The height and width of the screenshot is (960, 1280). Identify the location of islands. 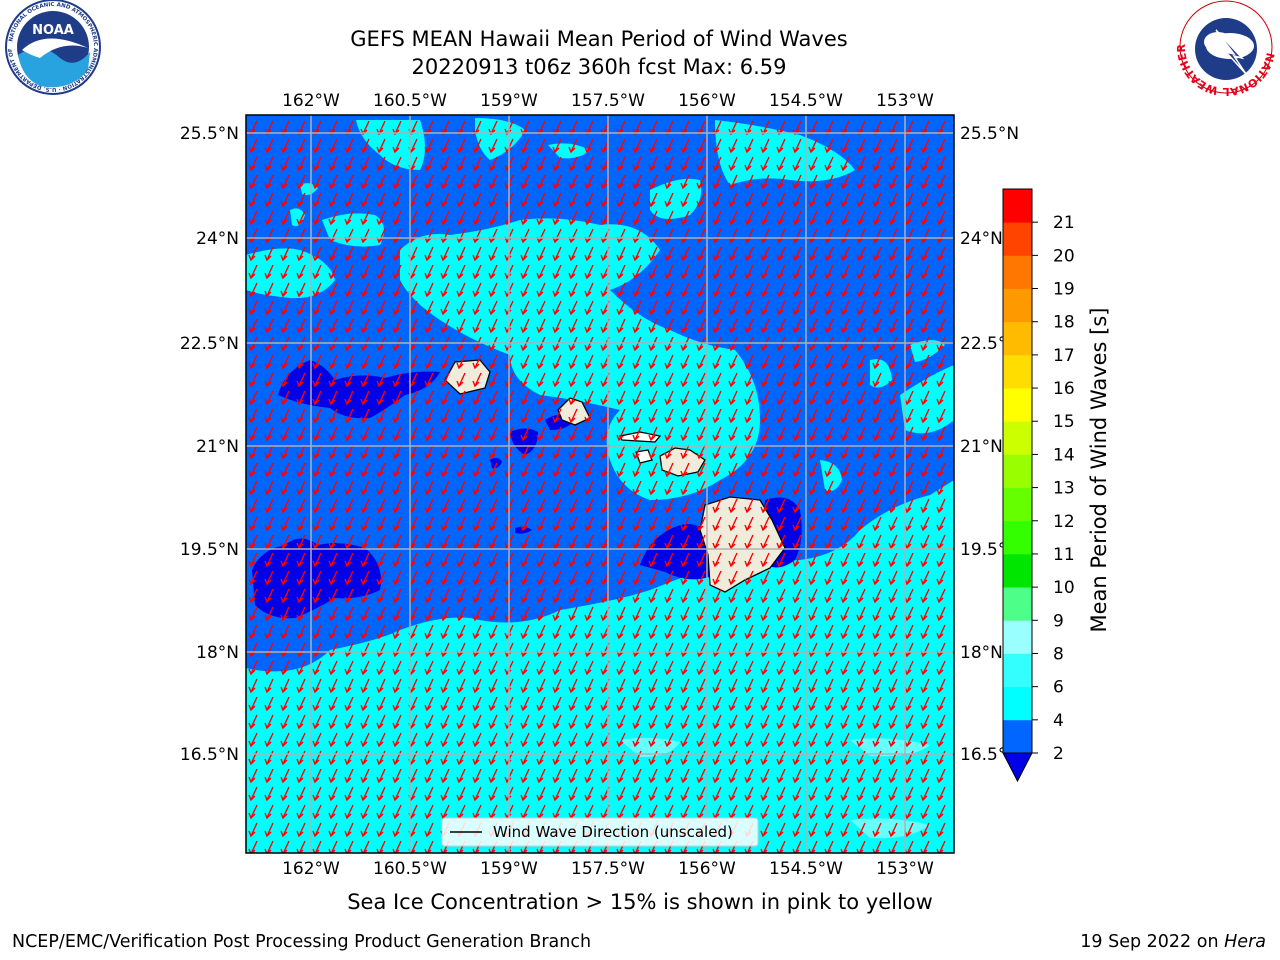
(615, 476).